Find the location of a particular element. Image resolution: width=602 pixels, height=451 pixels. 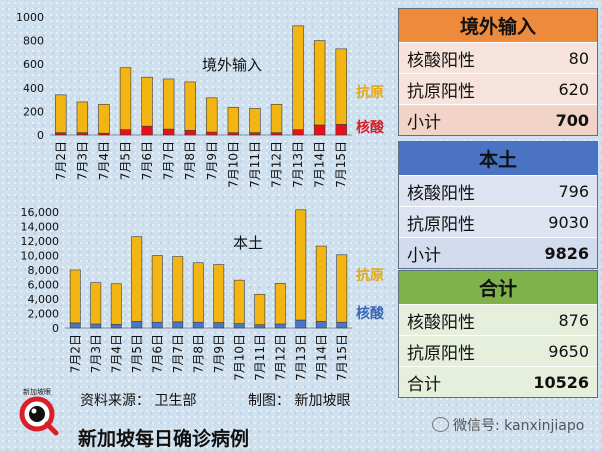

magnifier-eye-logo: 新加坡眼 is located at coordinates (39, 411).